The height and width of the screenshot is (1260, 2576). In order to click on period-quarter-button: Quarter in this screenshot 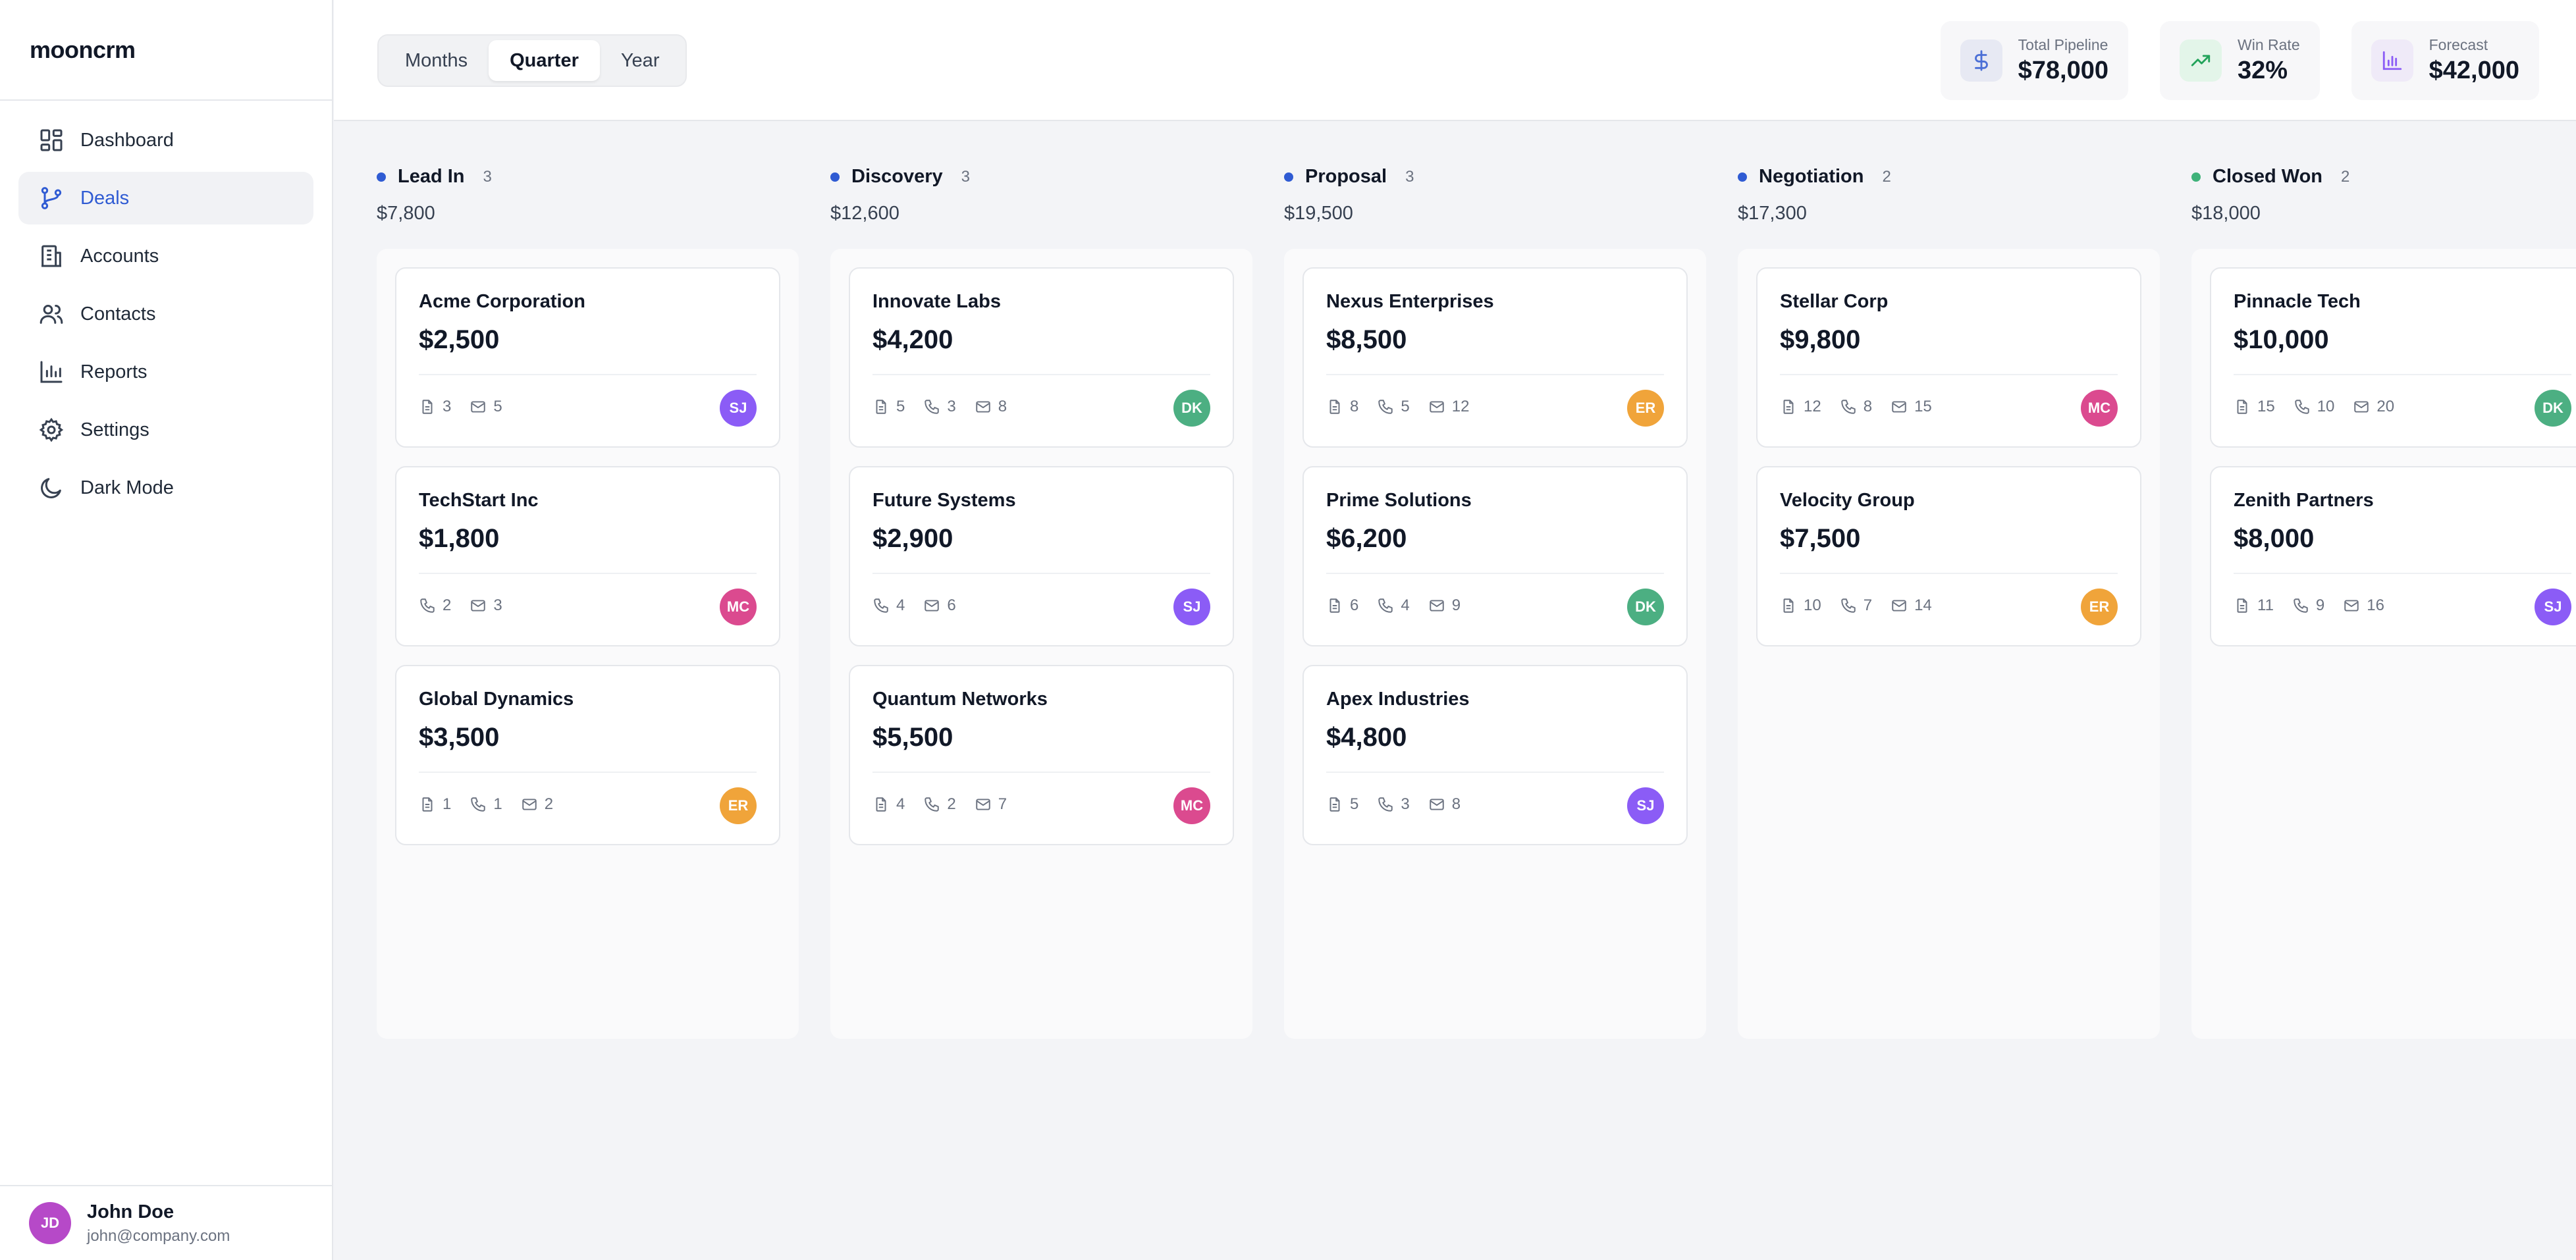, I will do `click(544, 60)`.